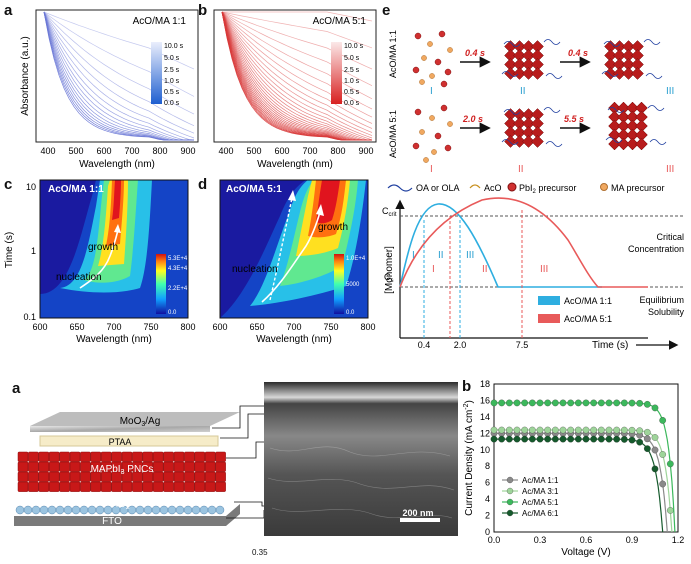 The height and width of the screenshot is (564, 691). I want to click on y-axis-label: Absorbance (a.u.), so click(25, 76).